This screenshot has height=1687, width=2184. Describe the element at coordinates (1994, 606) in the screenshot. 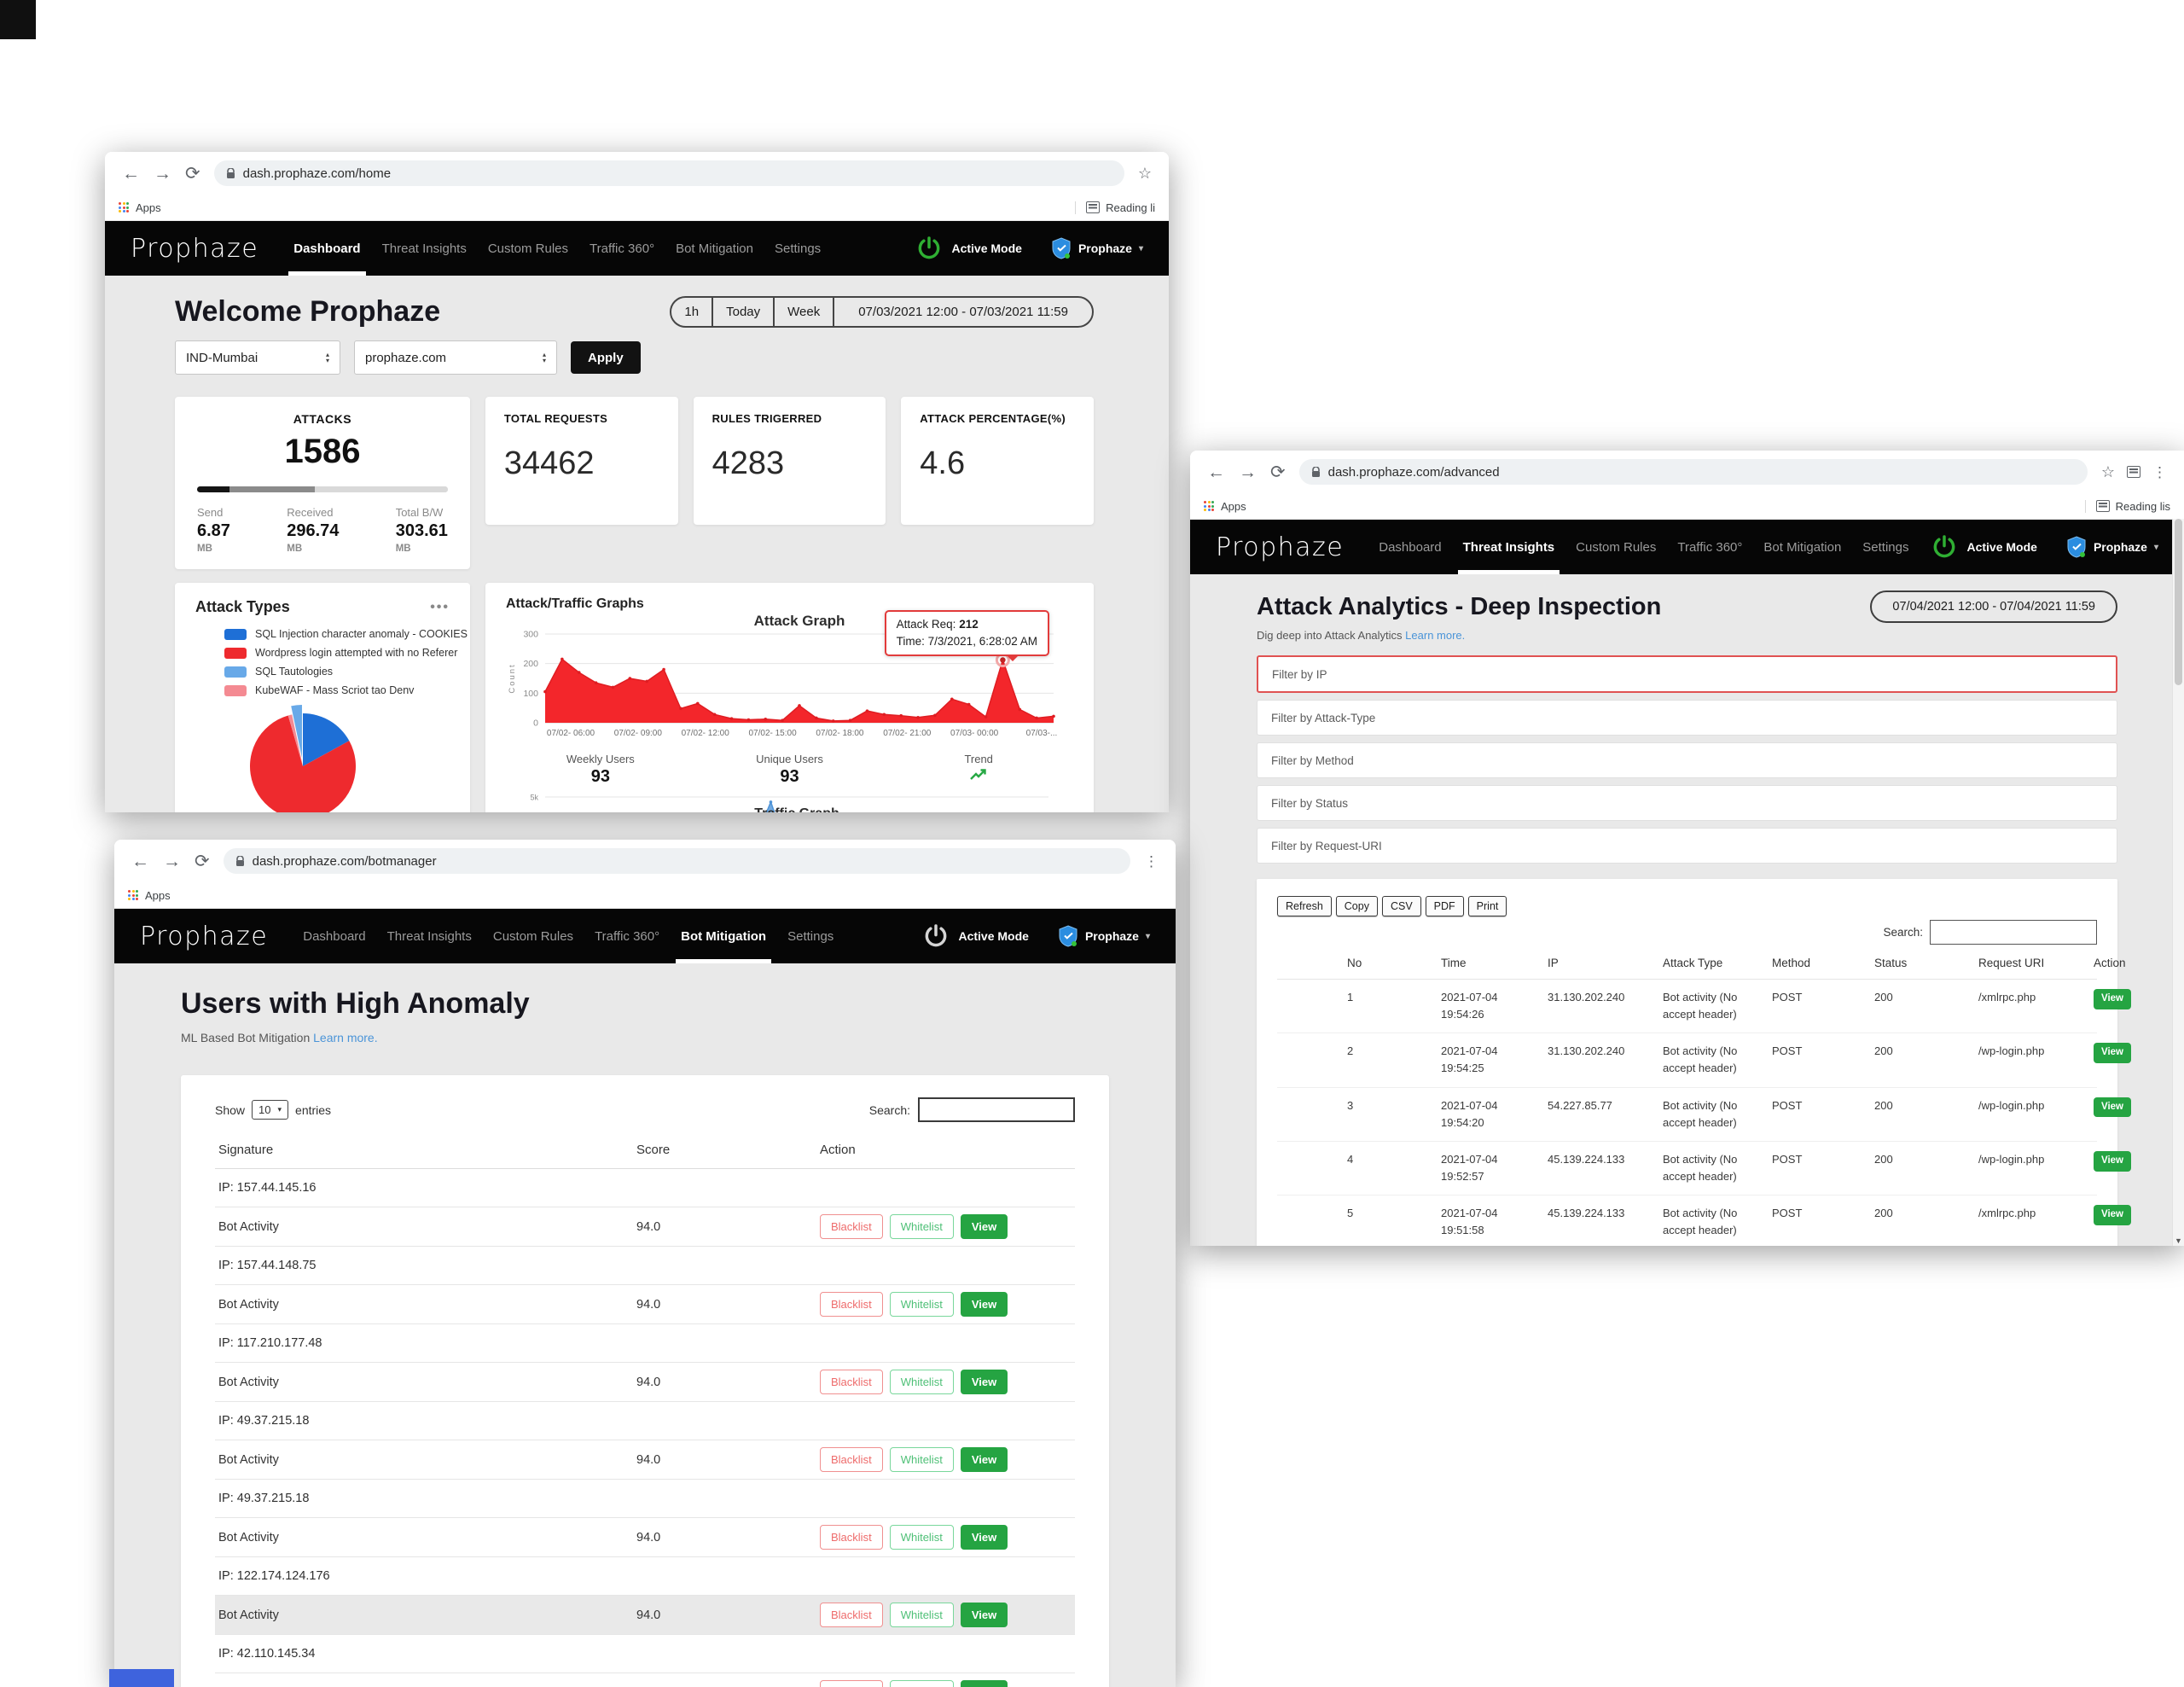

I see `date-range-selector: 07/04/2021 12:00 - 07/04/2021 11:59` at that location.